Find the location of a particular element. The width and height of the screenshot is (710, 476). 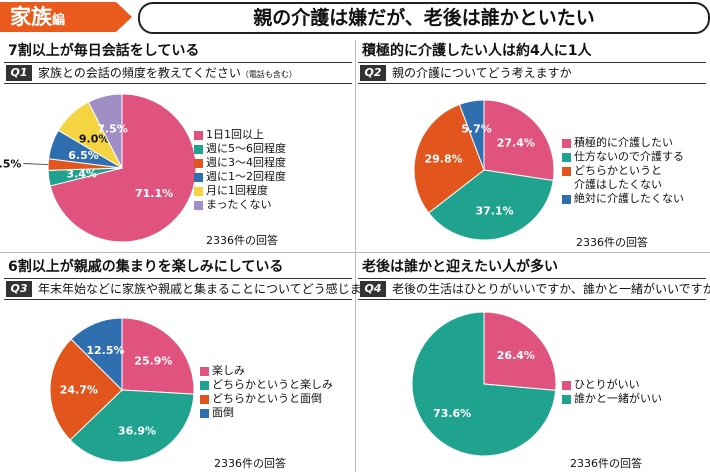

legend-label: どちらかというと面倒 is located at coordinates (267, 398).